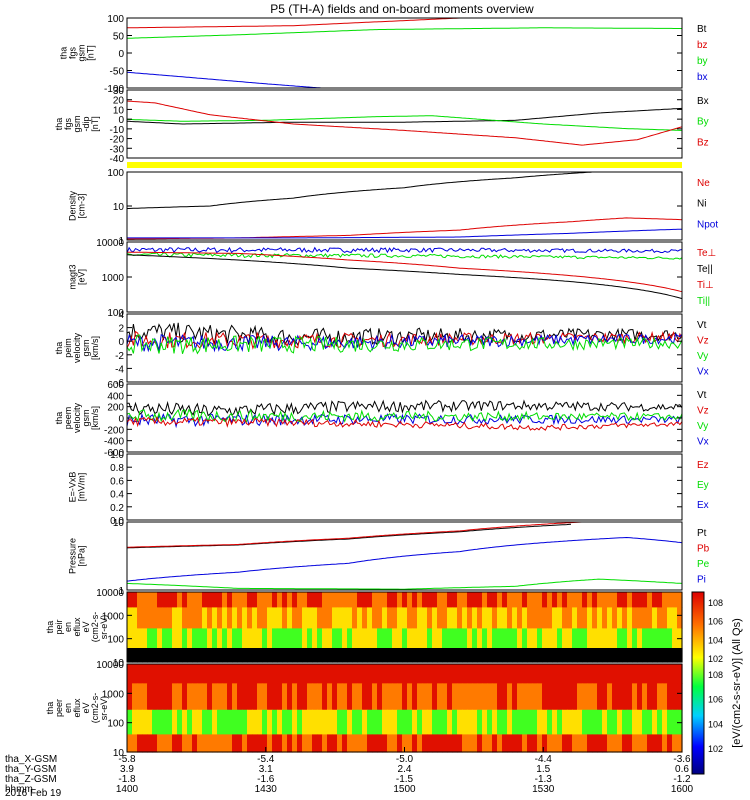 This screenshot has height=800, width=750. Describe the element at coordinates (119, 383) in the screenshot. I see `y-tick-label: -6` at that location.